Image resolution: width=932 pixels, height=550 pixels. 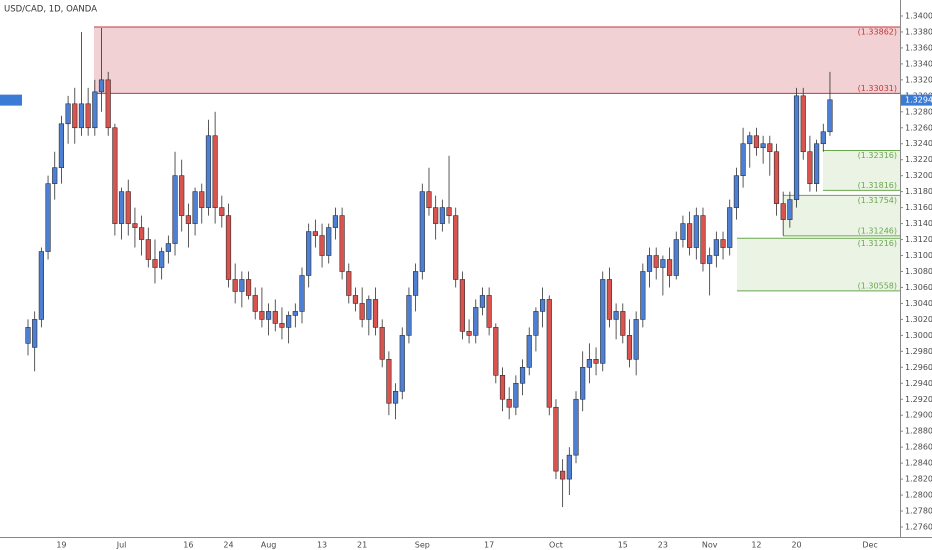 I want to click on x-tick-label: Nov, so click(x=710, y=545).